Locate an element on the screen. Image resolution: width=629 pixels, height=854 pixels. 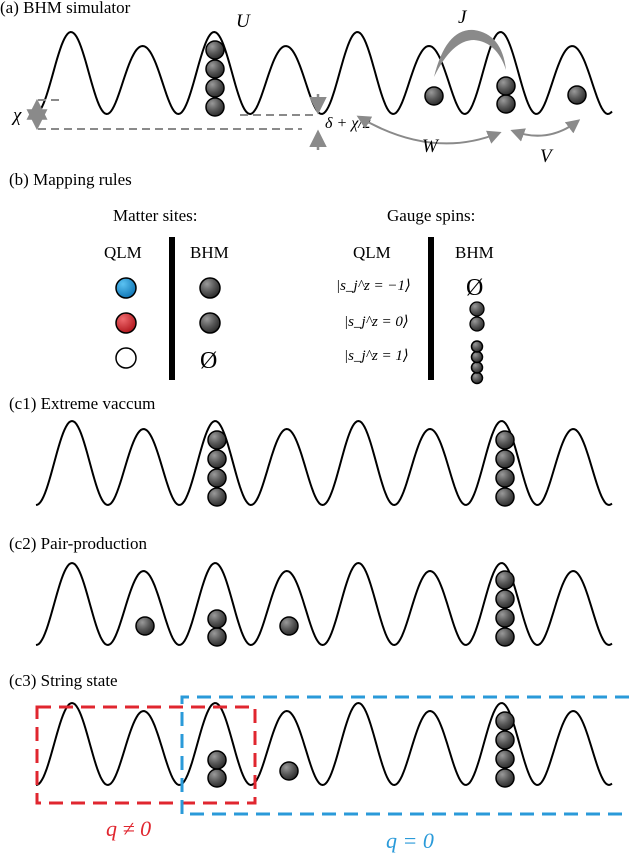
panel-b-label: (b) Mapping rules is located at coordinates (70, 179).